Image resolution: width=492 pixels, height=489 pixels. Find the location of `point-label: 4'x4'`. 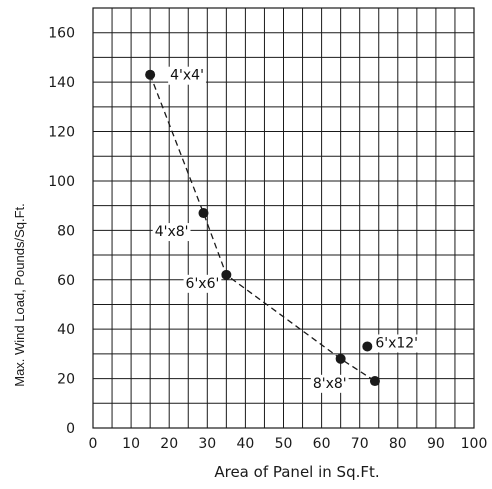

point-label: 4'x4' is located at coordinates (187, 76).